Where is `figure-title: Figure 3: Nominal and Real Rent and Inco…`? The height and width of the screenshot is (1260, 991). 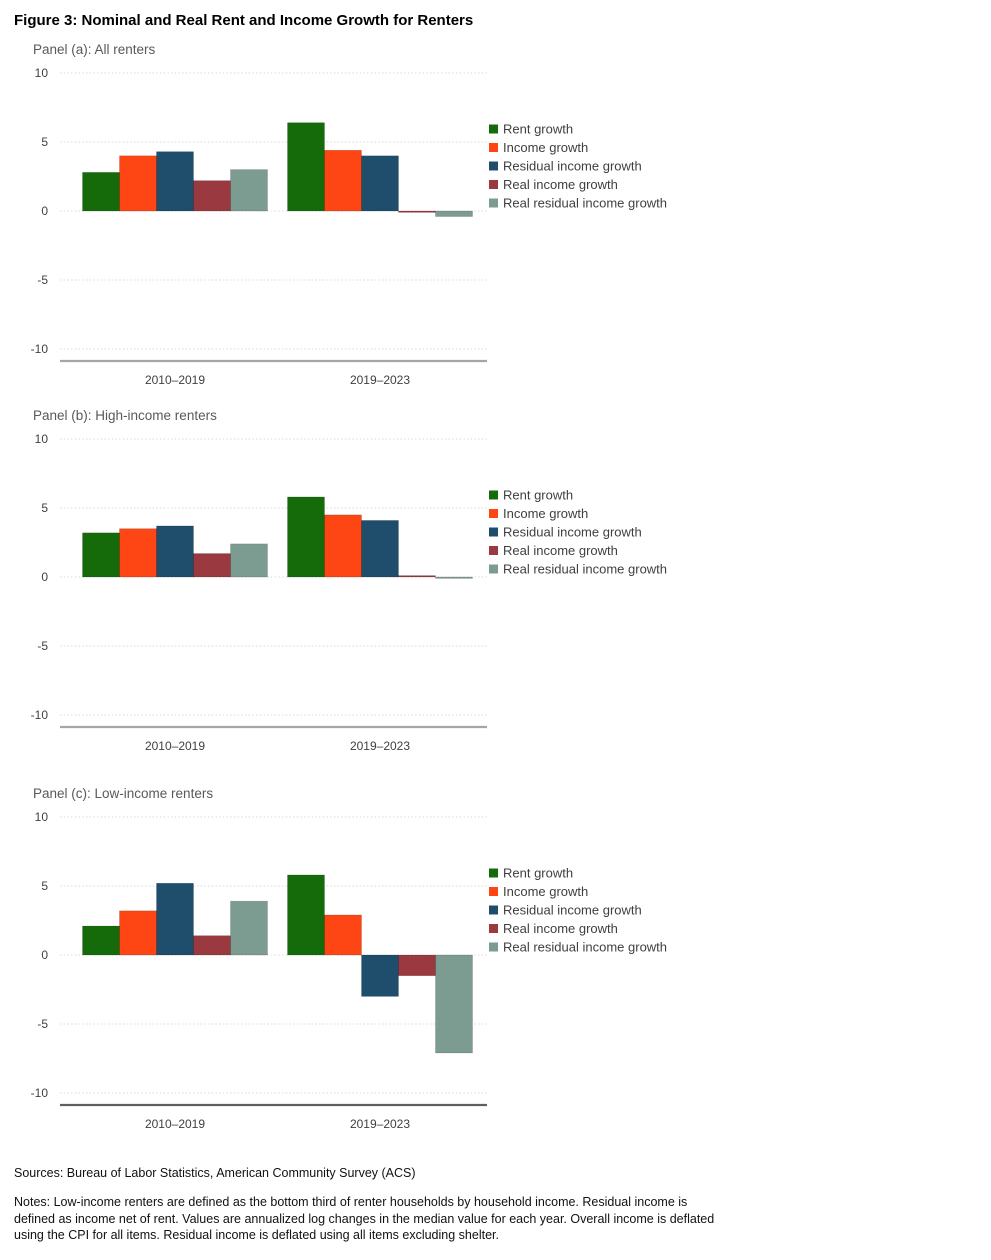
figure-title: Figure 3: Nominal and Real Rent and Inco… is located at coordinates (244, 20).